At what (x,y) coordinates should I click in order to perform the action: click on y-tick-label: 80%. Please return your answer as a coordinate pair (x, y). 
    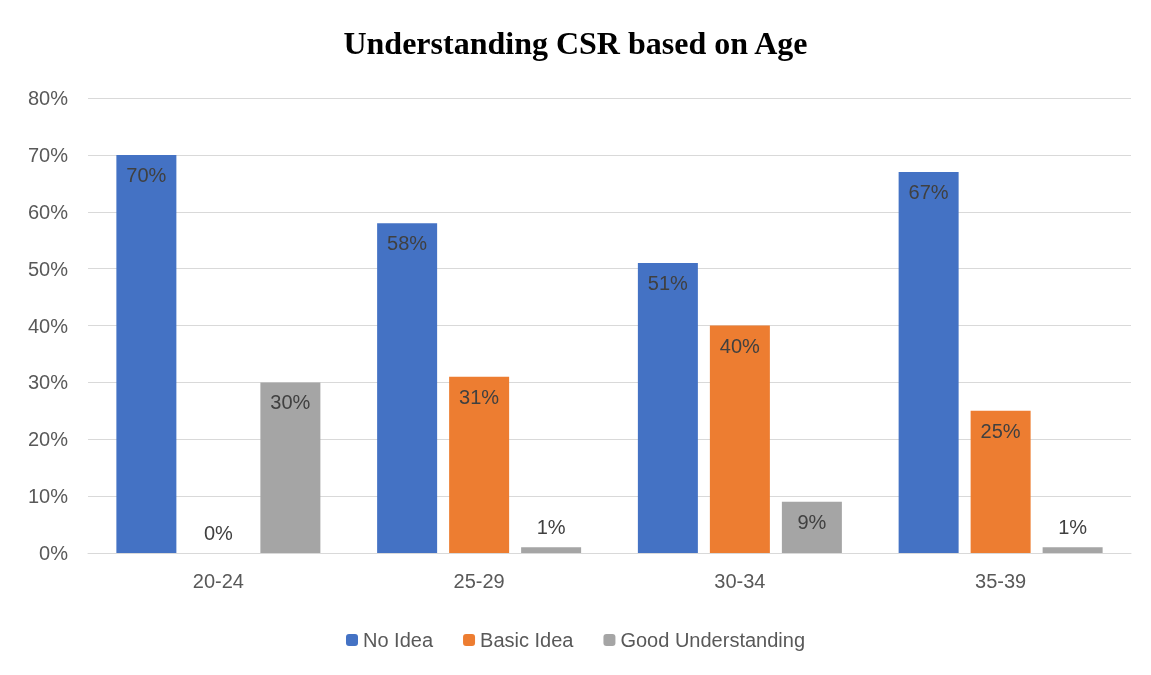
    Looking at the image, I should click on (48, 98).